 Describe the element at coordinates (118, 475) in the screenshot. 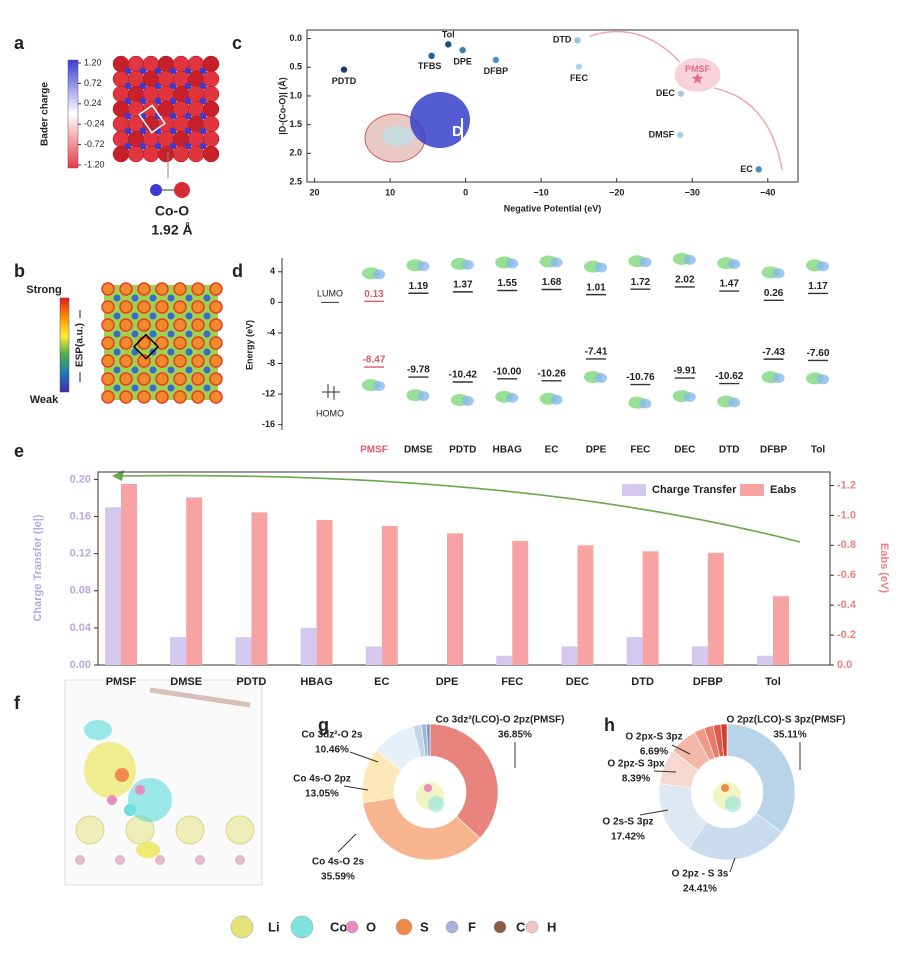

I see `arrowhead` at that location.